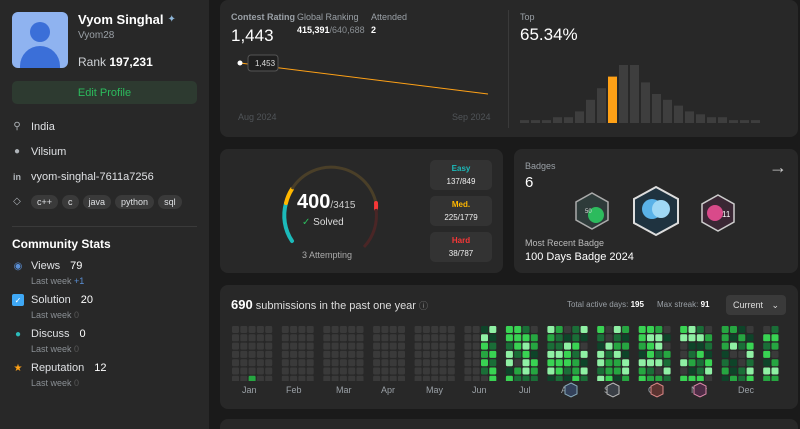 The image size is (800, 429). What do you see at coordinates (83, 176) in the screenshot?
I see `linkedin-link: in vyom-singhal-7611a7256` at bounding box center [83, 176].